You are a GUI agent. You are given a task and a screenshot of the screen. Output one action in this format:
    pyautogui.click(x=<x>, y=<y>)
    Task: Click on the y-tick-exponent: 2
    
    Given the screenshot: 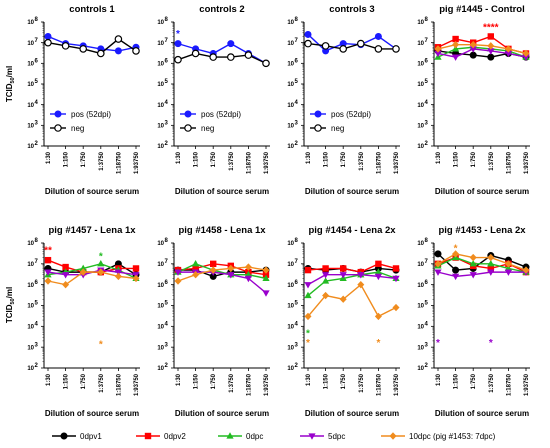 What is the action you would take?
    pyautogui.click(x=427, y=366)
    